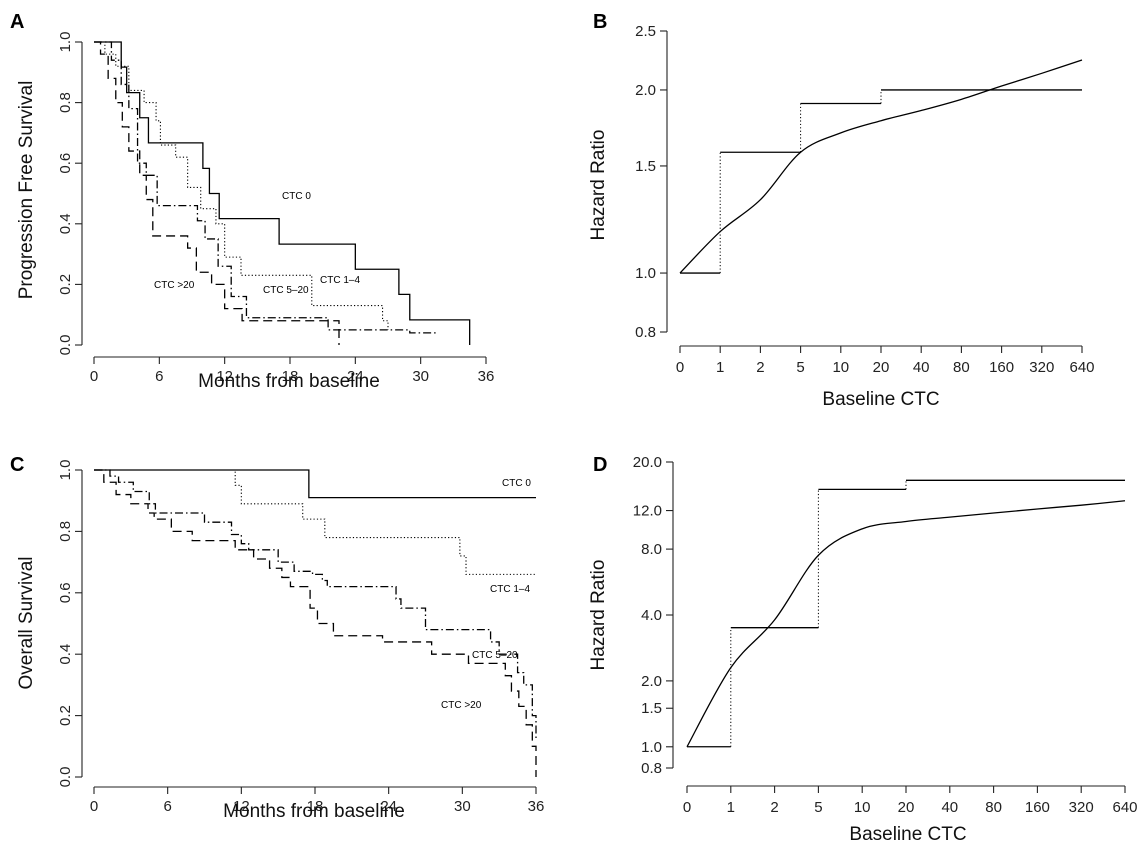  I want to click on panel-a-label-ctc5-20: CTC 5–20, so click(286, 290).